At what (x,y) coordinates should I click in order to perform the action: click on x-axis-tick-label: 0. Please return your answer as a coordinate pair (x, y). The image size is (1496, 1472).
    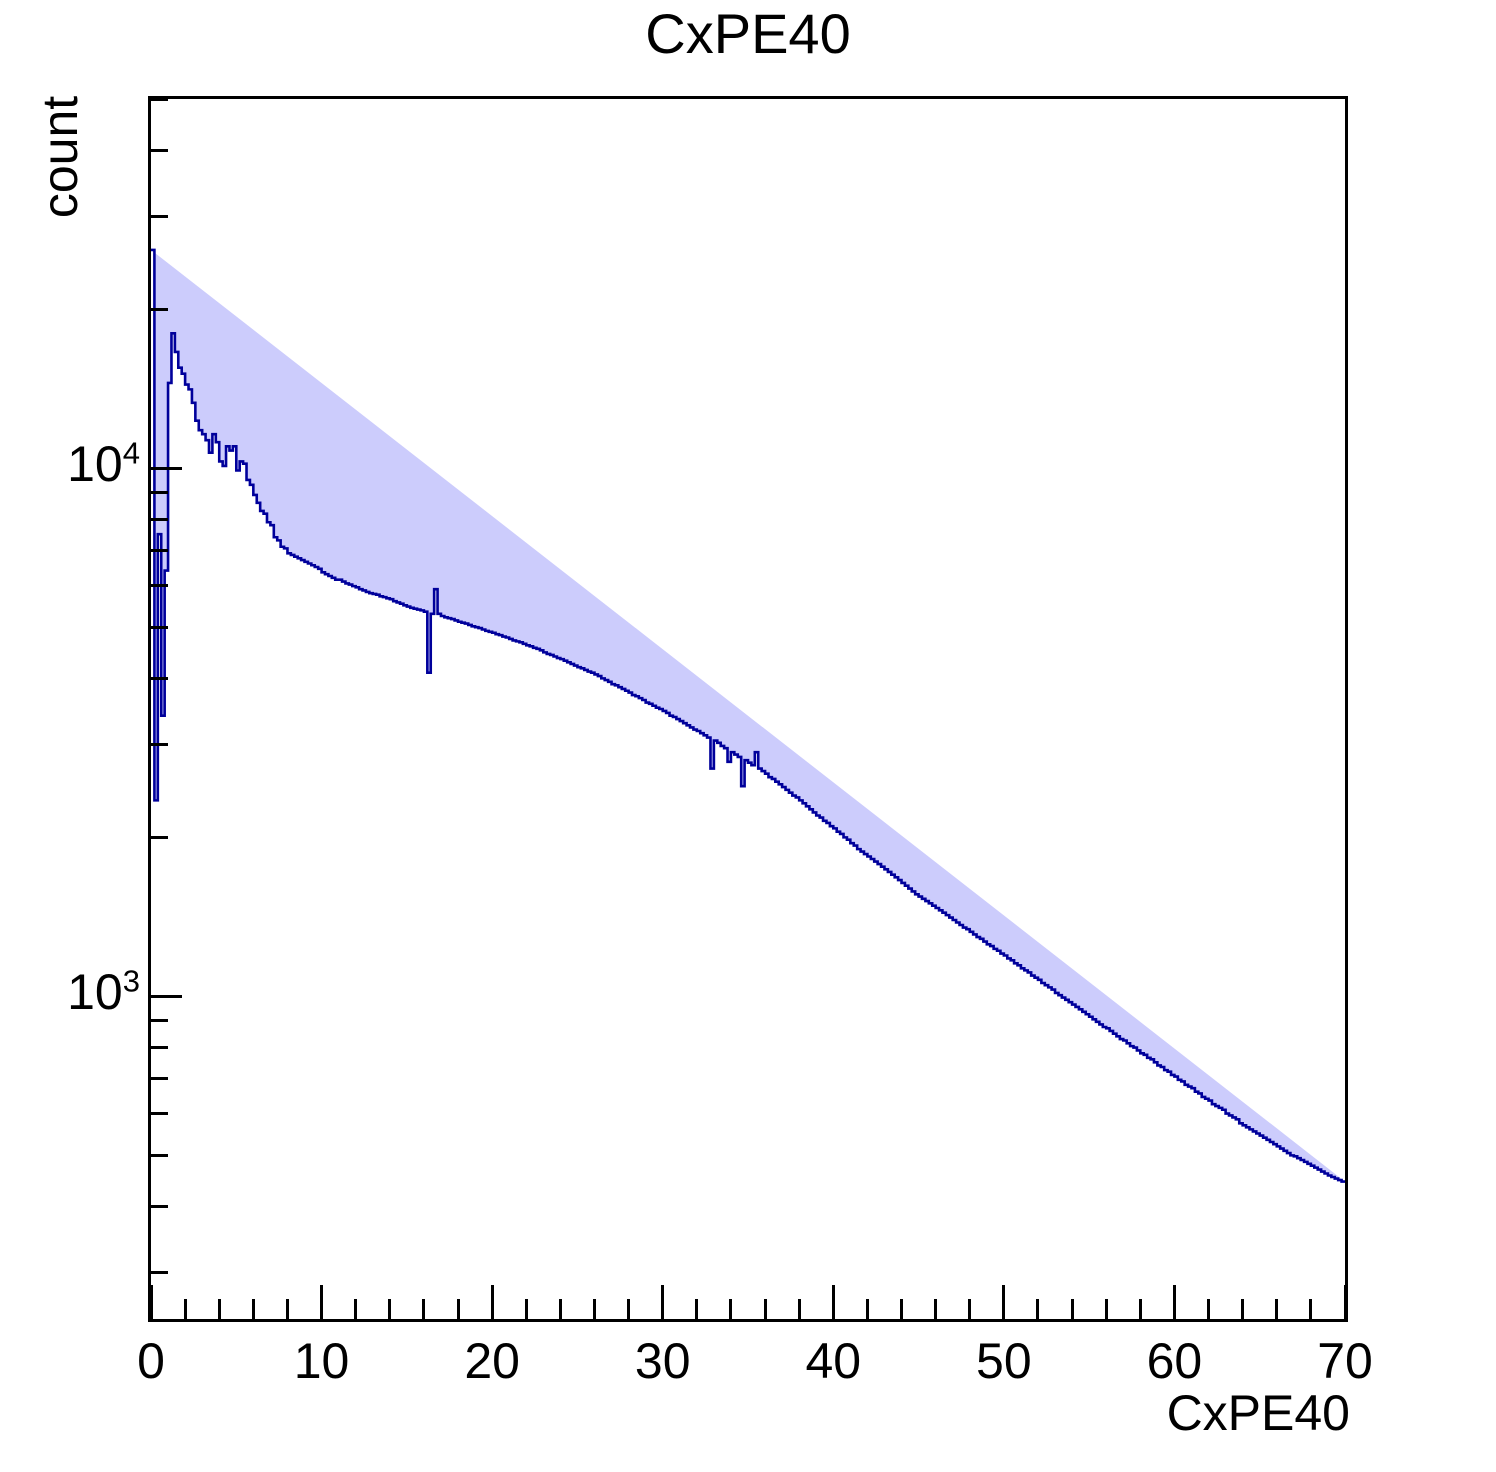
    Looking at the image, I should click on (151, 1361).